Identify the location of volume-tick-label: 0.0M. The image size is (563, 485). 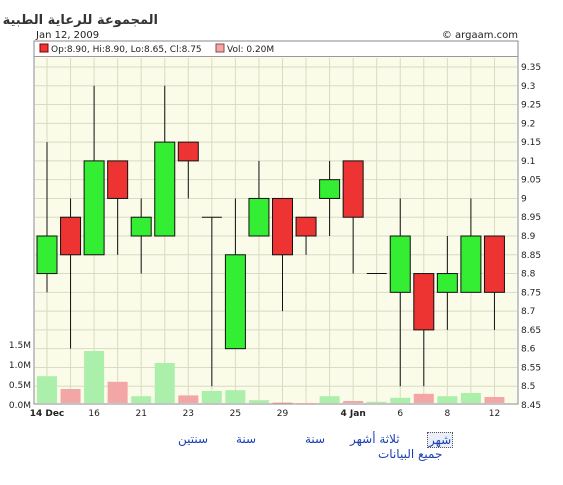
(20, 406).